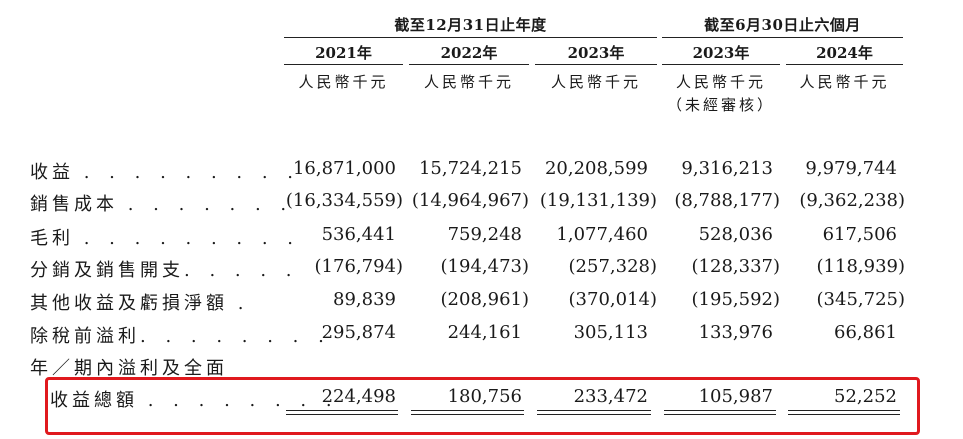 The image size is (963, 439). What do you see at coordinates (859, 234) in the screenshot?
I see `cell-gross-2024-6m: 617,506` at bounding box center [859, 234].